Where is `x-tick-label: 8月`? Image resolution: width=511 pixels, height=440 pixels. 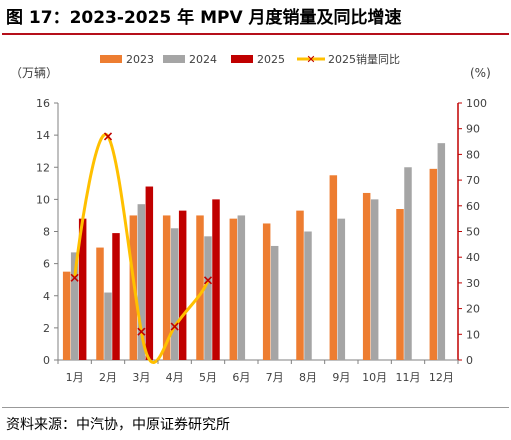 x-tick-label: 8月 is located at coordinates (308, 377).